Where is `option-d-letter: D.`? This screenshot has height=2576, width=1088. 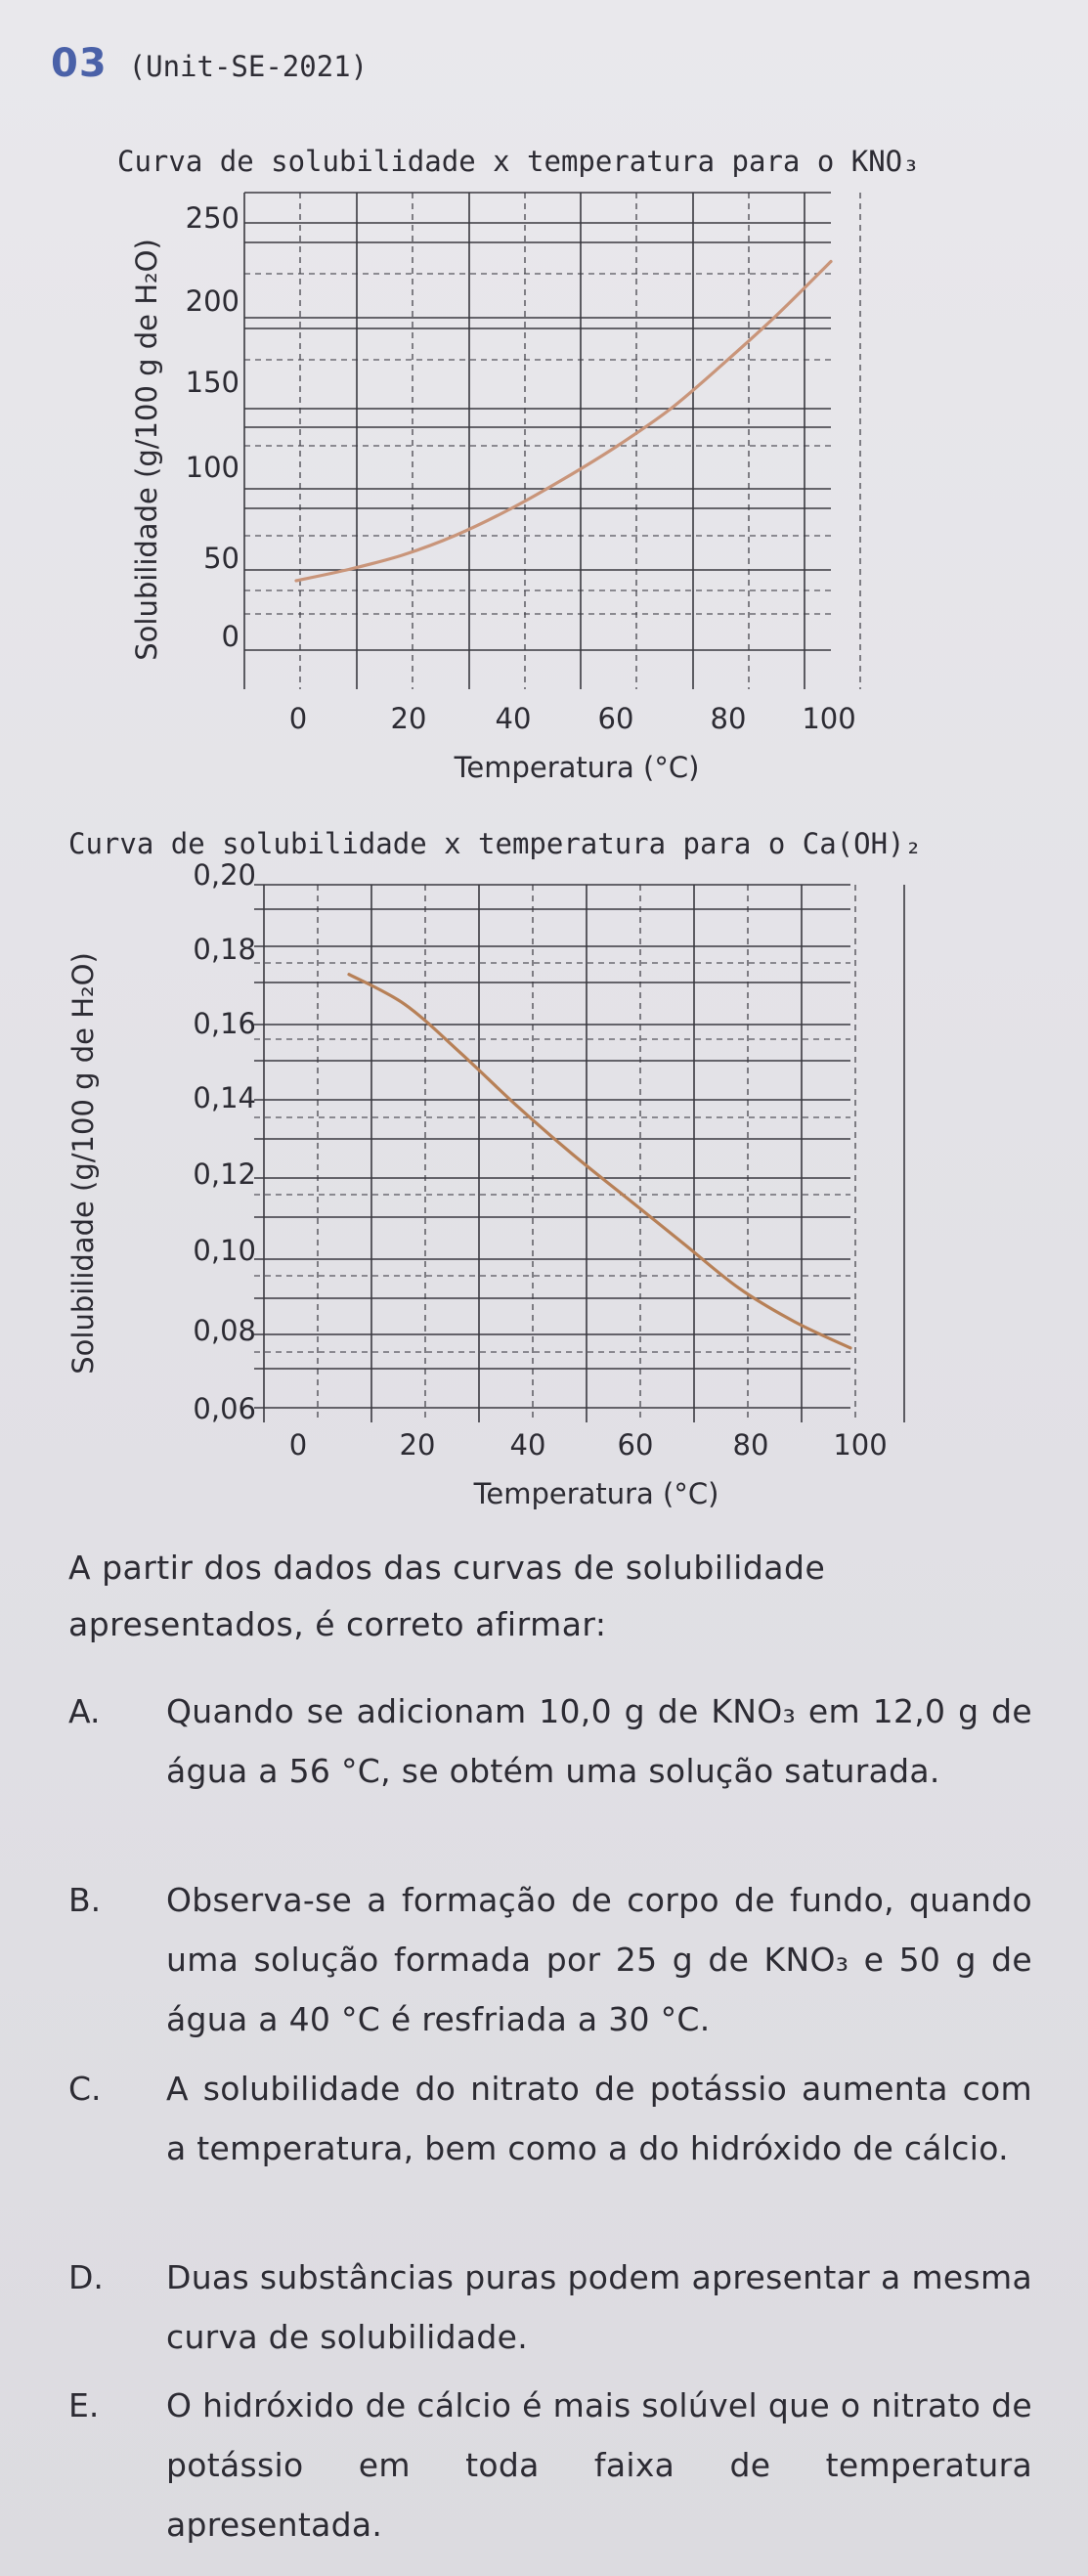
option-d-letter: D. is located at coordinates (86, 2277).